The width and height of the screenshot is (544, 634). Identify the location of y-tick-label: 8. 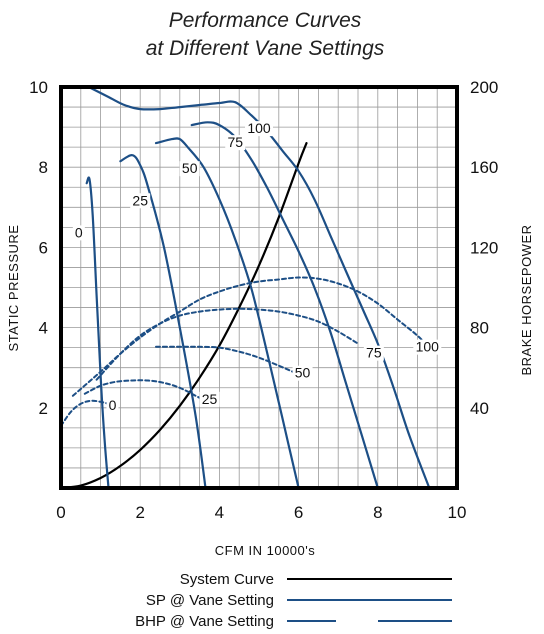
(43, 167).